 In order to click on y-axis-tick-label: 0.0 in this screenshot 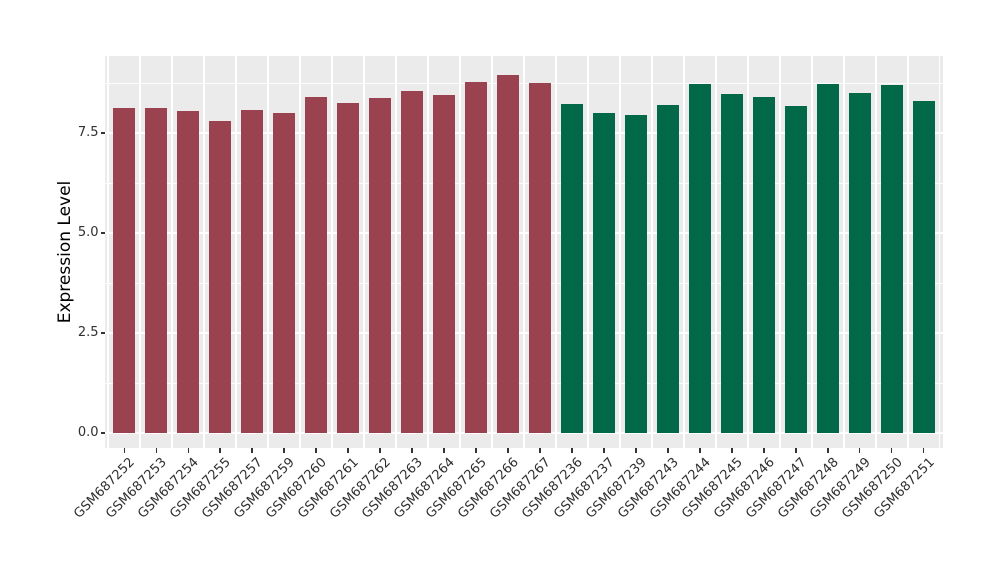, I will do `click(88, 432)`.